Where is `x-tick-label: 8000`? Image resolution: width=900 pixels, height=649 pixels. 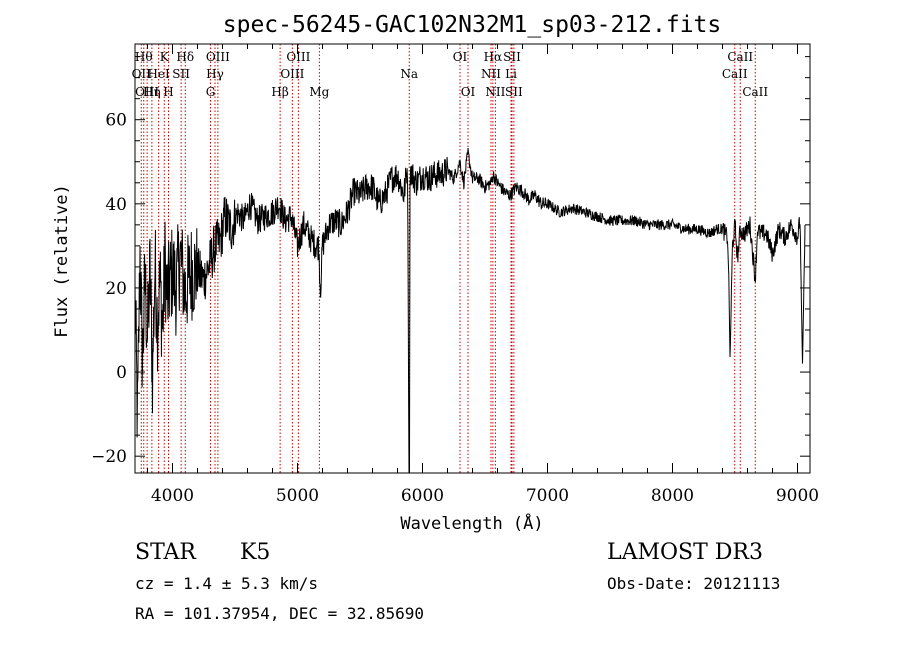
x-tick-label: 8000 is located at coordinates (672, 496).